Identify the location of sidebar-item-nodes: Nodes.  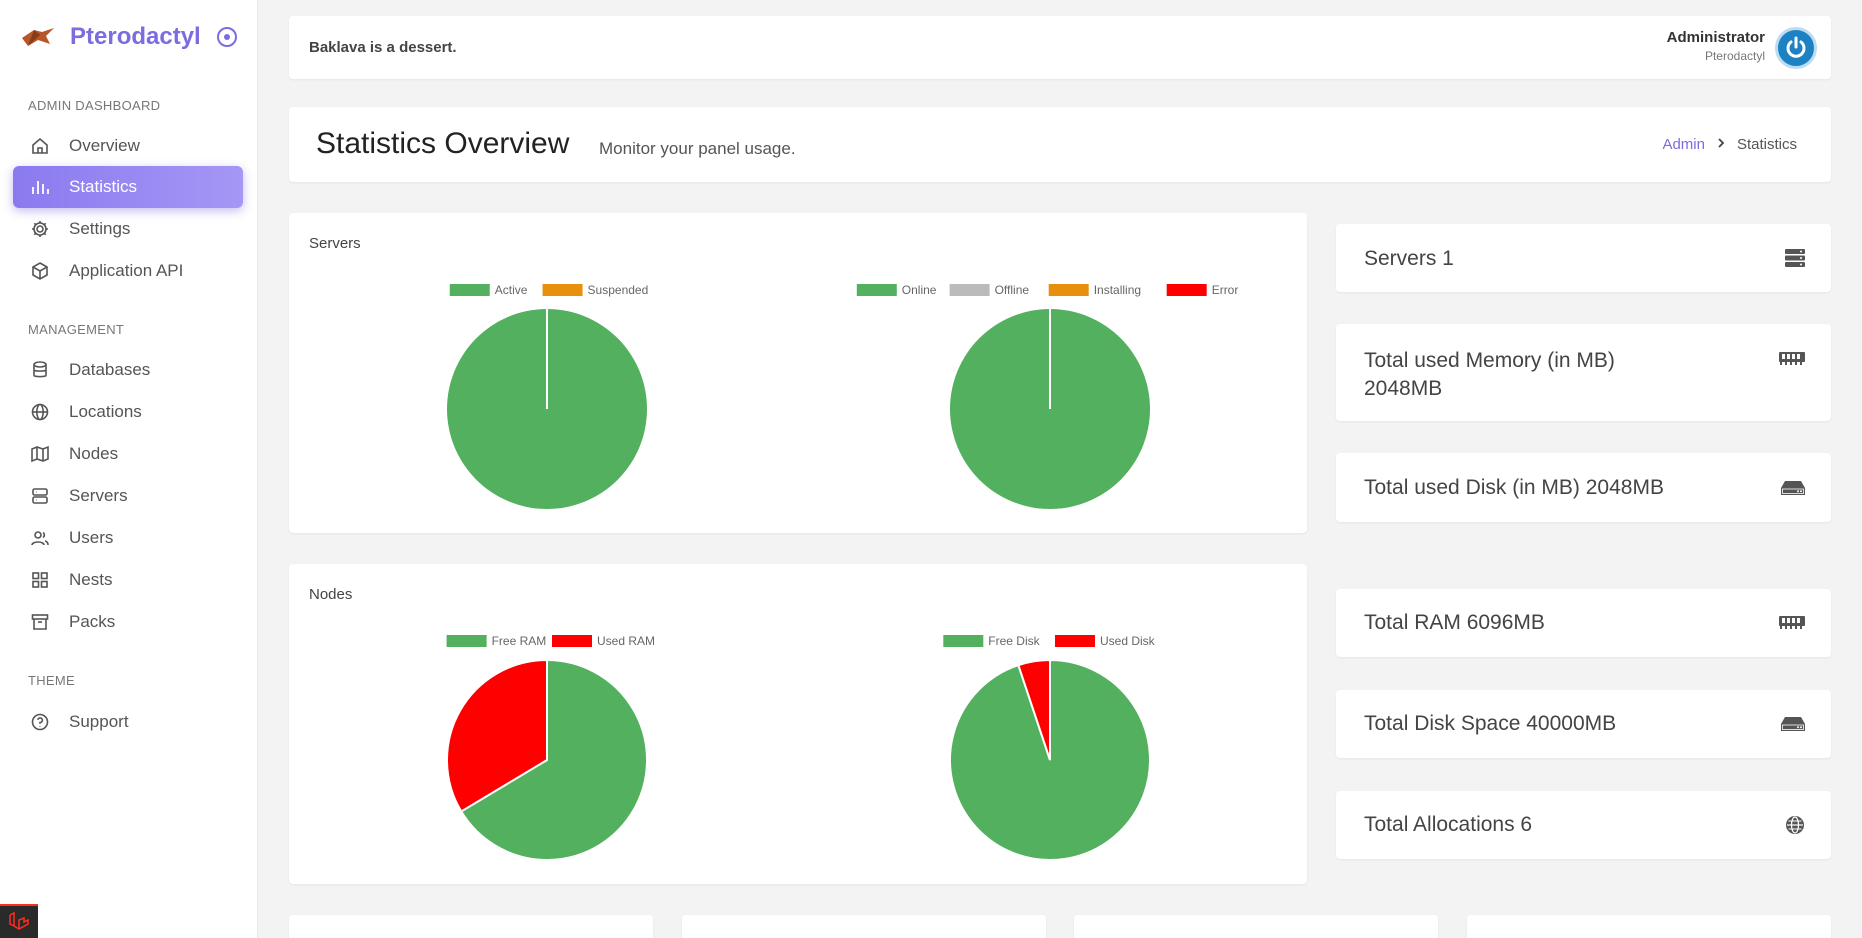
(128, 454).